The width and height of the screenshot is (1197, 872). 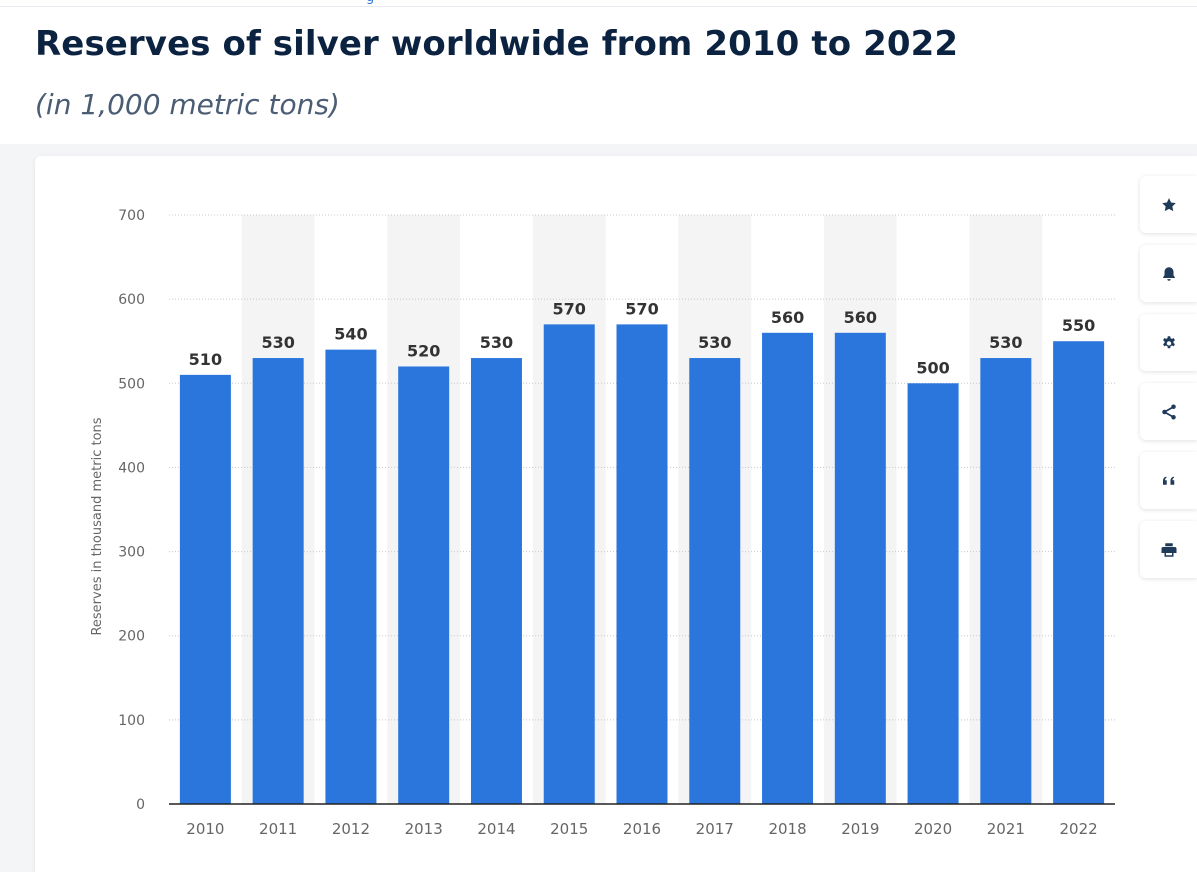 What do you see at coordinates (496, 581) in the screenshot?
I see `bar-2014` at bounding box center [496, 581].